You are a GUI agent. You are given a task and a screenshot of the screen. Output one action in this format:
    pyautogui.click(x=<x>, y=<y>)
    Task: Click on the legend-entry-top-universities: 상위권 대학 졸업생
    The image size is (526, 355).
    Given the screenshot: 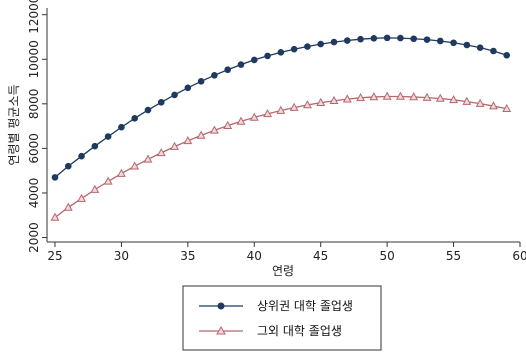 What is the action you would take?
    pyautogui.click(x=276, y=306)
    